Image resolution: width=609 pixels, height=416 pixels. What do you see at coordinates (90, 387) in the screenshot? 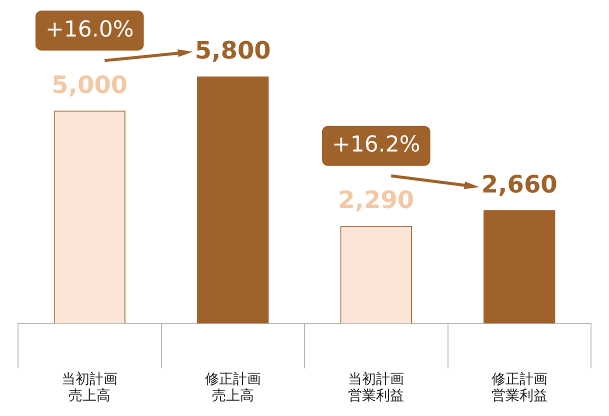
I see `x-tick-label: 当初計画売上高` at bounding box center [90, 387].